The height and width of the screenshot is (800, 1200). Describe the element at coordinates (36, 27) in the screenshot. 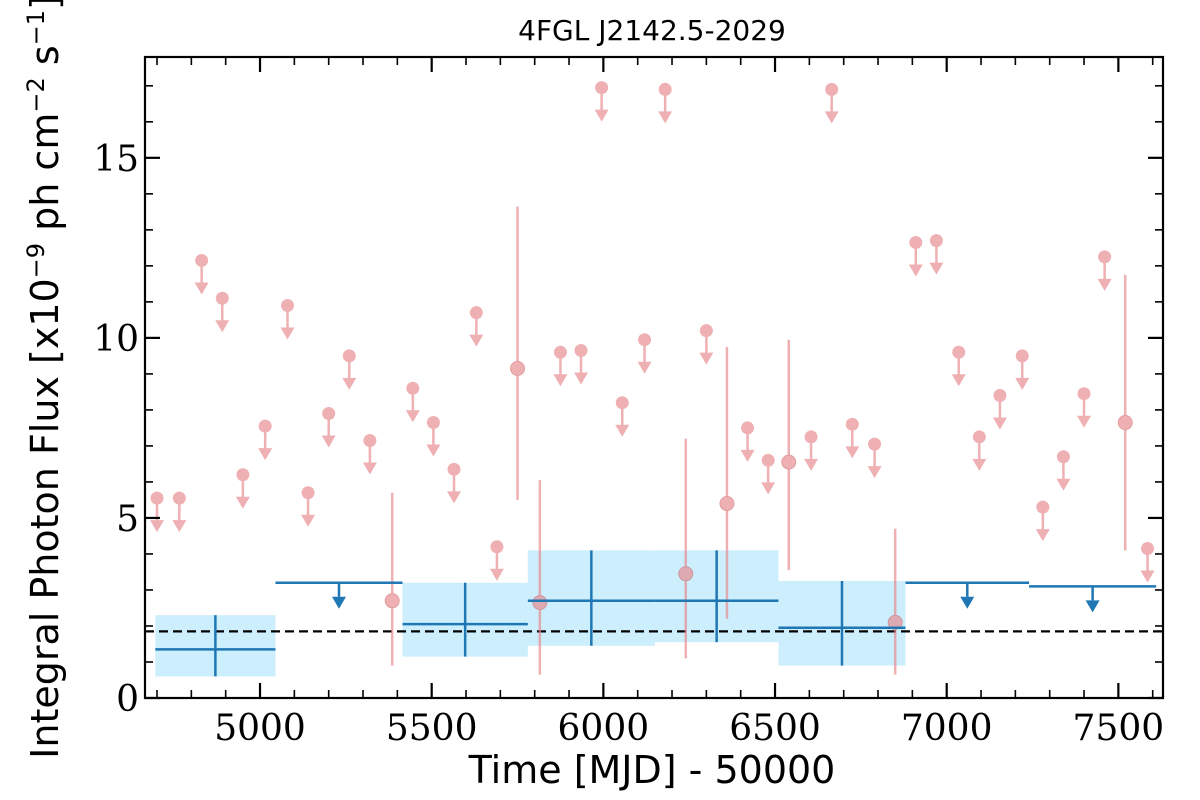

I see `y-axis-label-s-exp: −1` at that location.